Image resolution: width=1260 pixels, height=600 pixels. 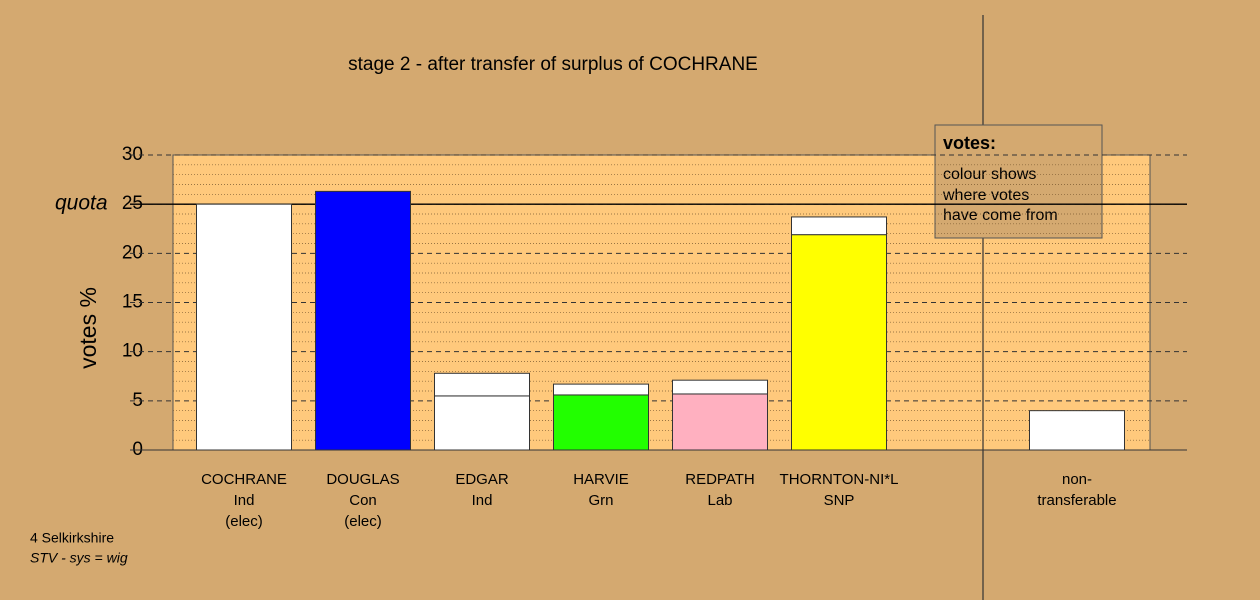 I want to click on legend-text: have come from, so click(x=1000, y=215).